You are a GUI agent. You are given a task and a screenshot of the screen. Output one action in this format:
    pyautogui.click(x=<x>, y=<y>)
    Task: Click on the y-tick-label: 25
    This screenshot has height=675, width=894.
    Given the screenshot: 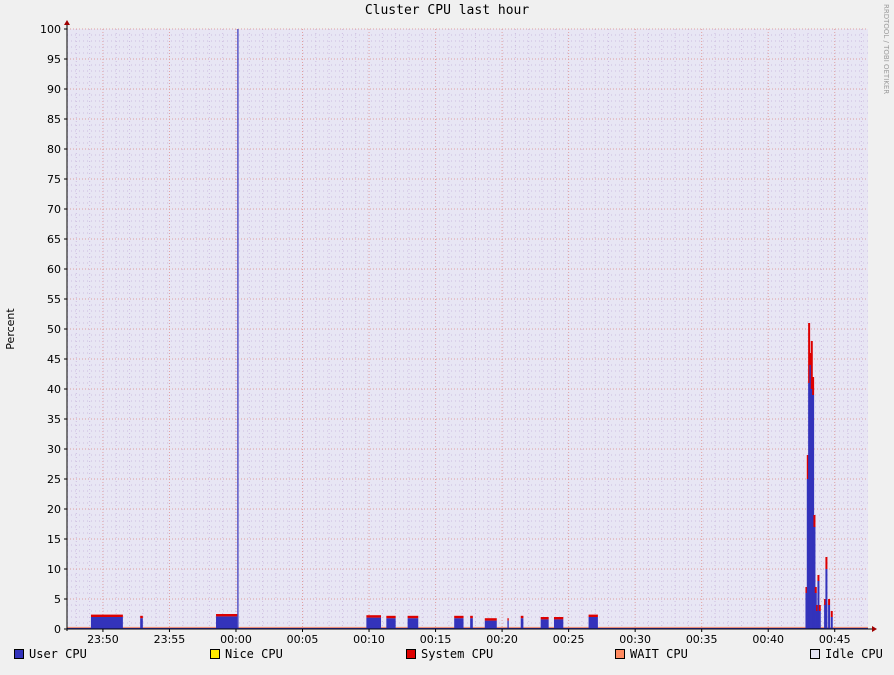 What is the action you would take?
    pyautogui.click(x=54, y=479)
    